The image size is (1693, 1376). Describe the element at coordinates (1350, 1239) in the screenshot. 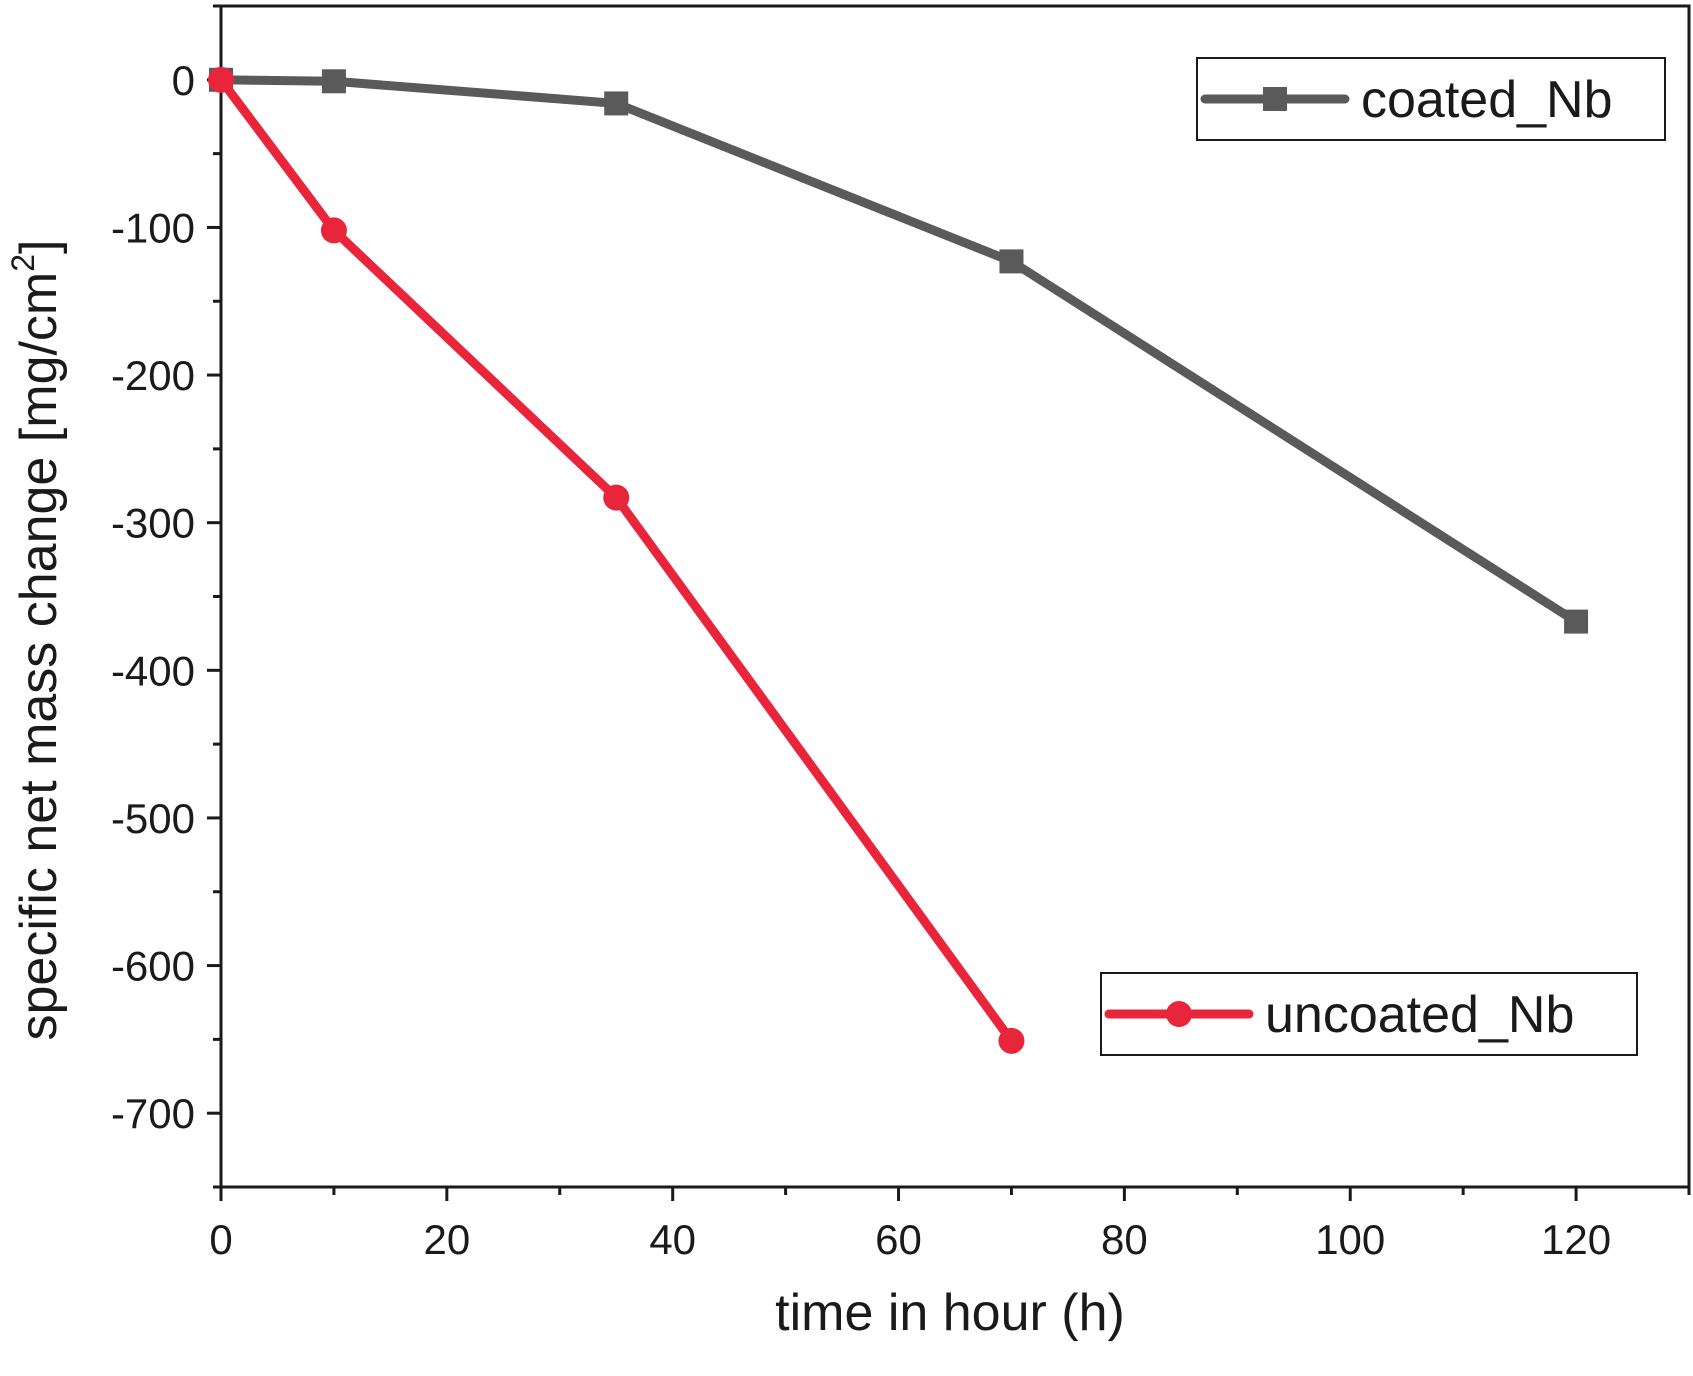

I see `x-tick-label: 100` at that location.